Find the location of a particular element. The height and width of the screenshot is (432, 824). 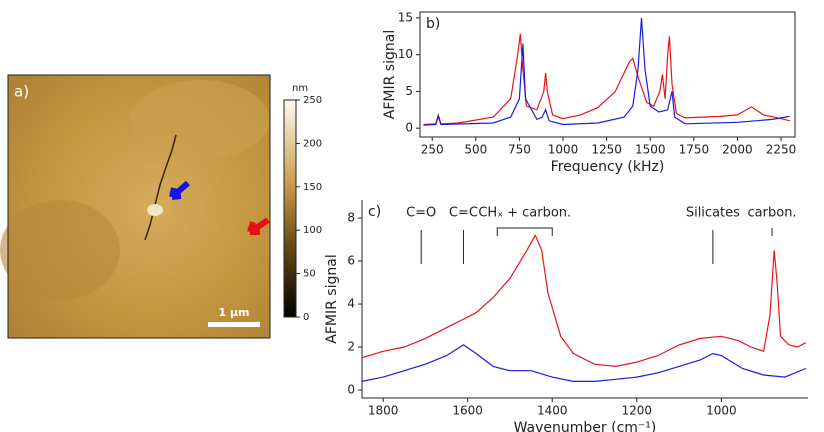

scale-bar-label: 1 µm is located at coordinates (233, 312).